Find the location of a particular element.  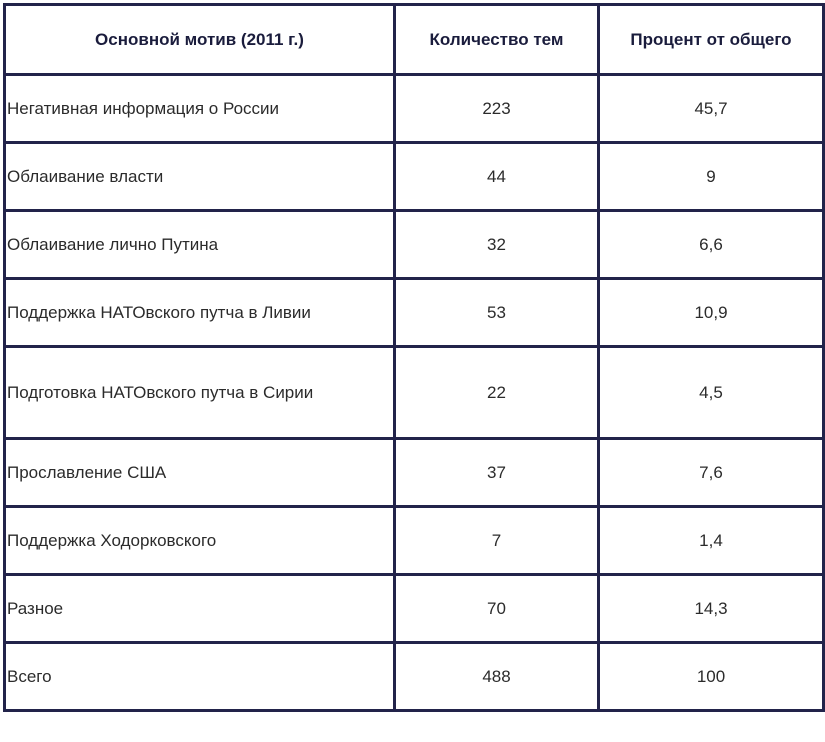

count-cell: 488 is located at coordinates (496, 676).